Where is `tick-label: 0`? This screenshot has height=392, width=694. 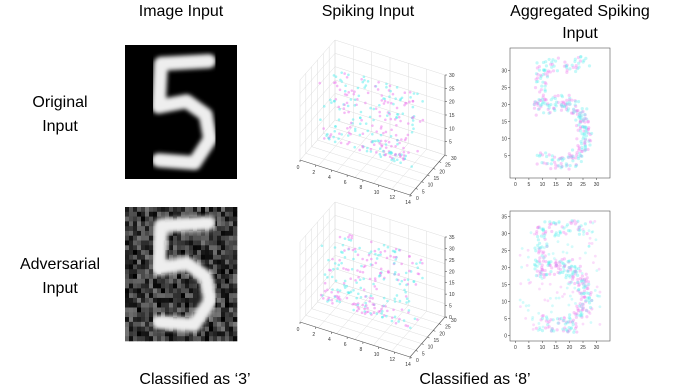
tick-label: 0 is located at coordinates (515, 185).